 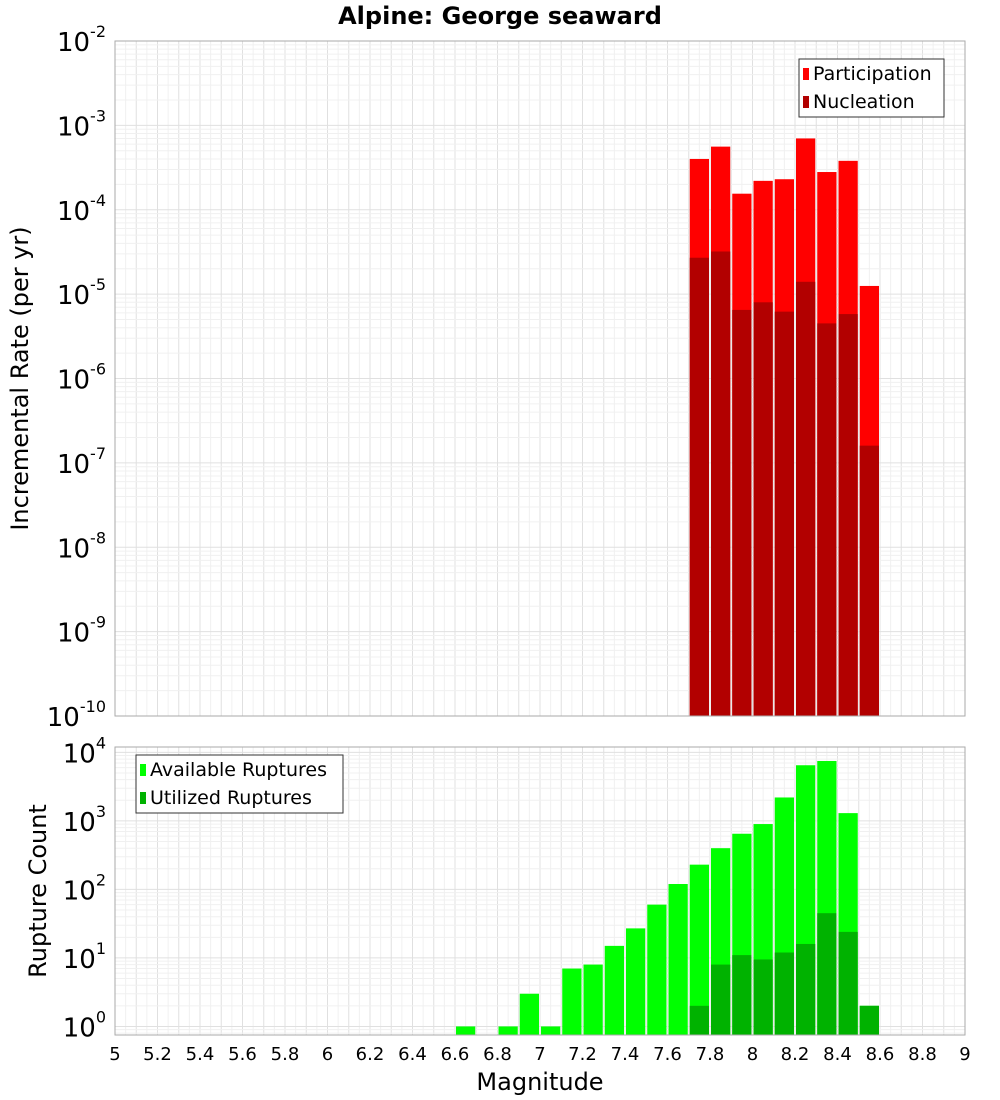 I want to click on y-tick-label: 10⁻⁵, so click(x=81, y=293).